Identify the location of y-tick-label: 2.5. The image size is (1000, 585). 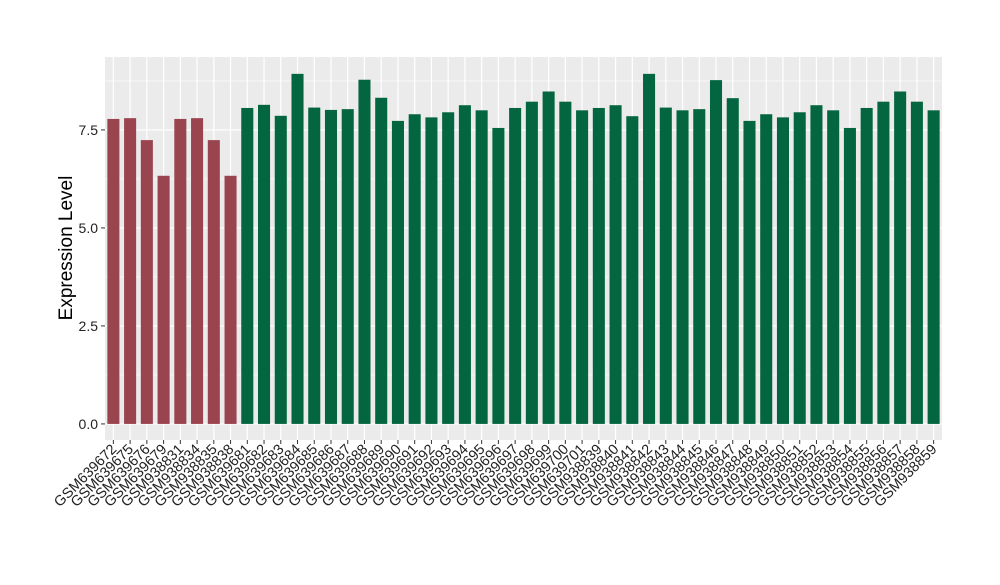
(89, 326).